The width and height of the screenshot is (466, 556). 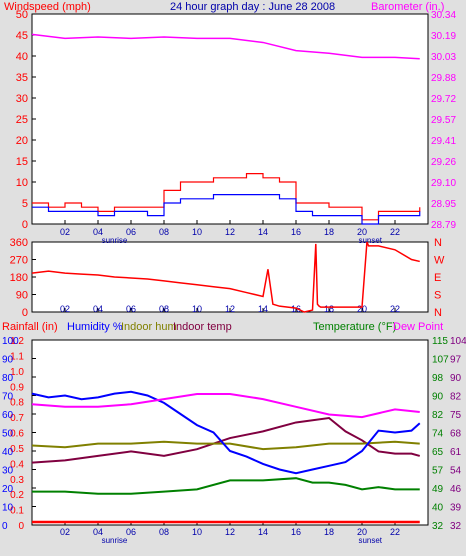 I want to click on direction-tick-label: 0, so click(x=25, y=313).